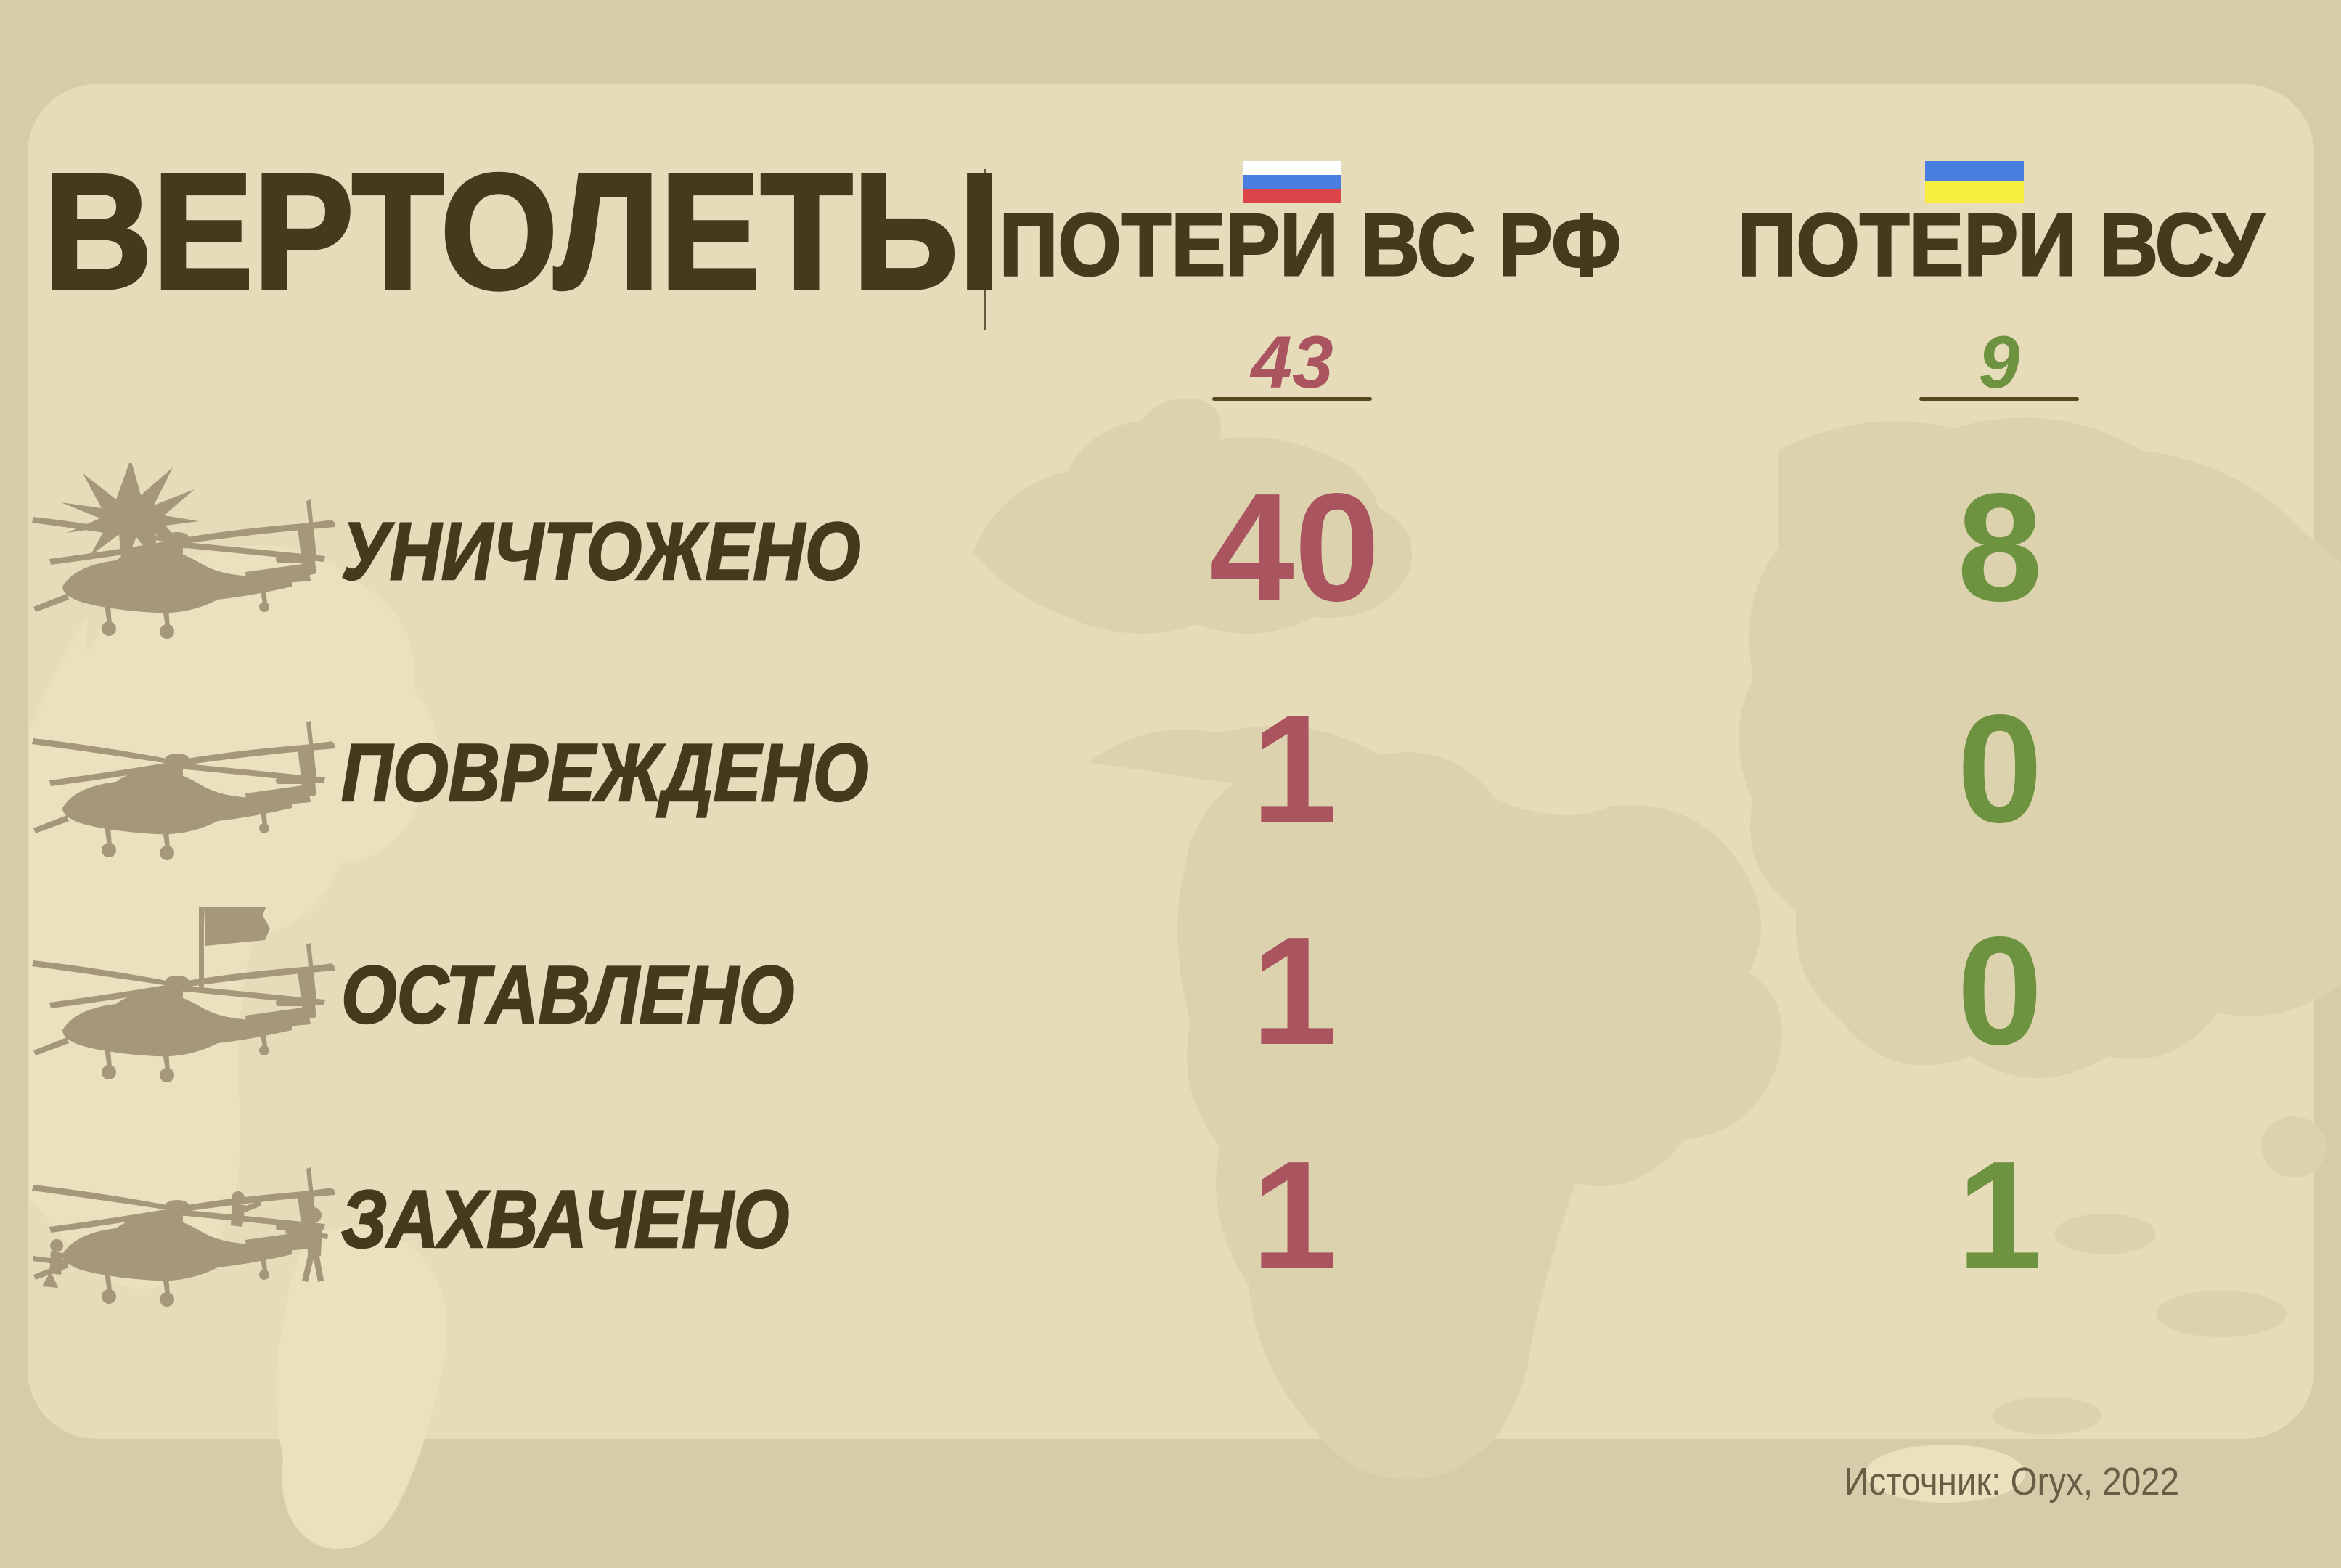 This screenshot has height=1568, width=2341. Describe the element at coordinates (985, 250) in the screenshot. I see `title-divider` at that location.